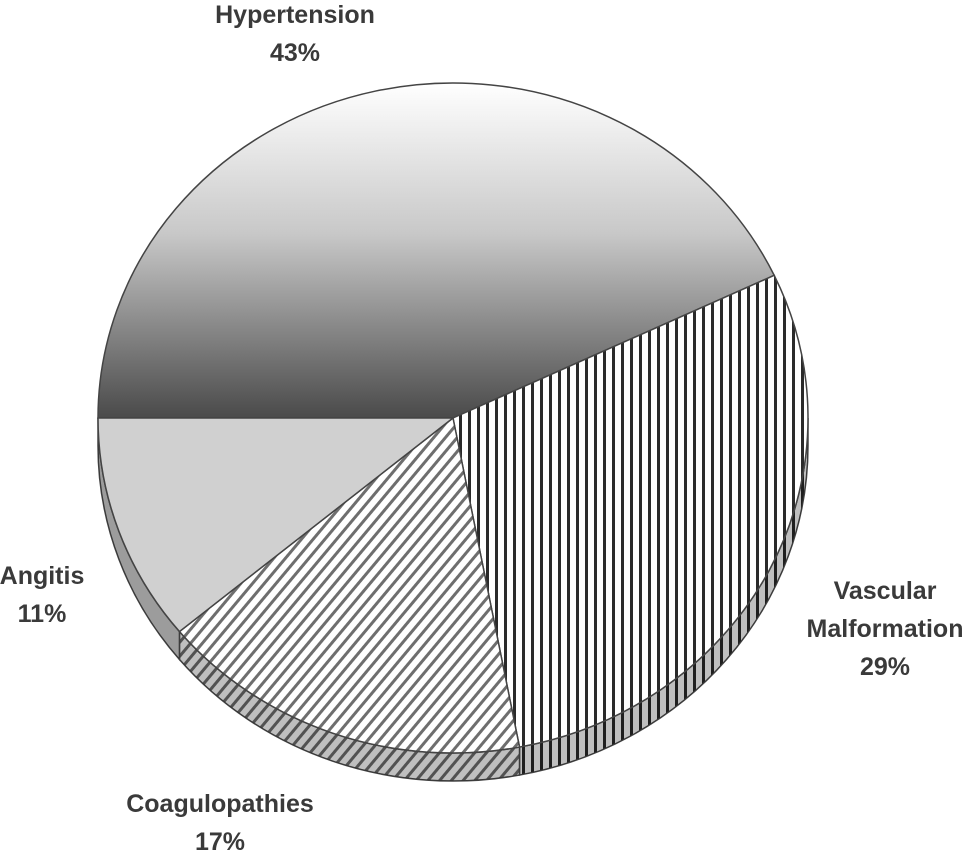  Describe the element at coordinates (295, 36) in the screenshot. I see `slice-label: Hypertension 43%` at that location.